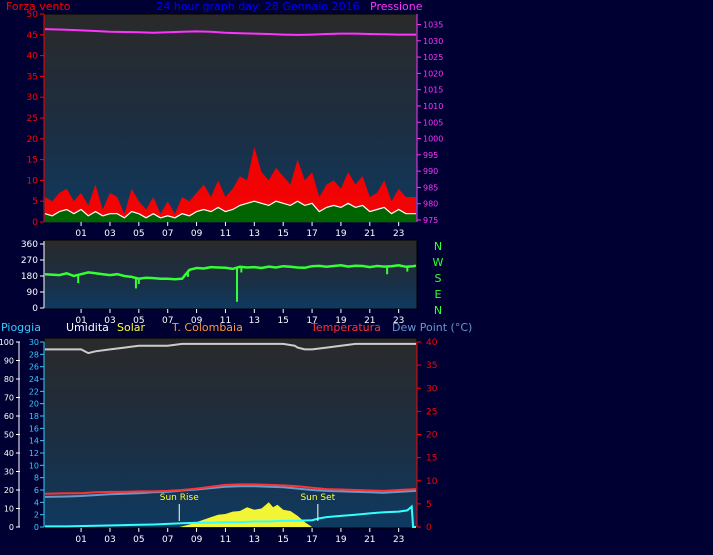  I want to click on rain-axis-label: 18, so click(34, 416).